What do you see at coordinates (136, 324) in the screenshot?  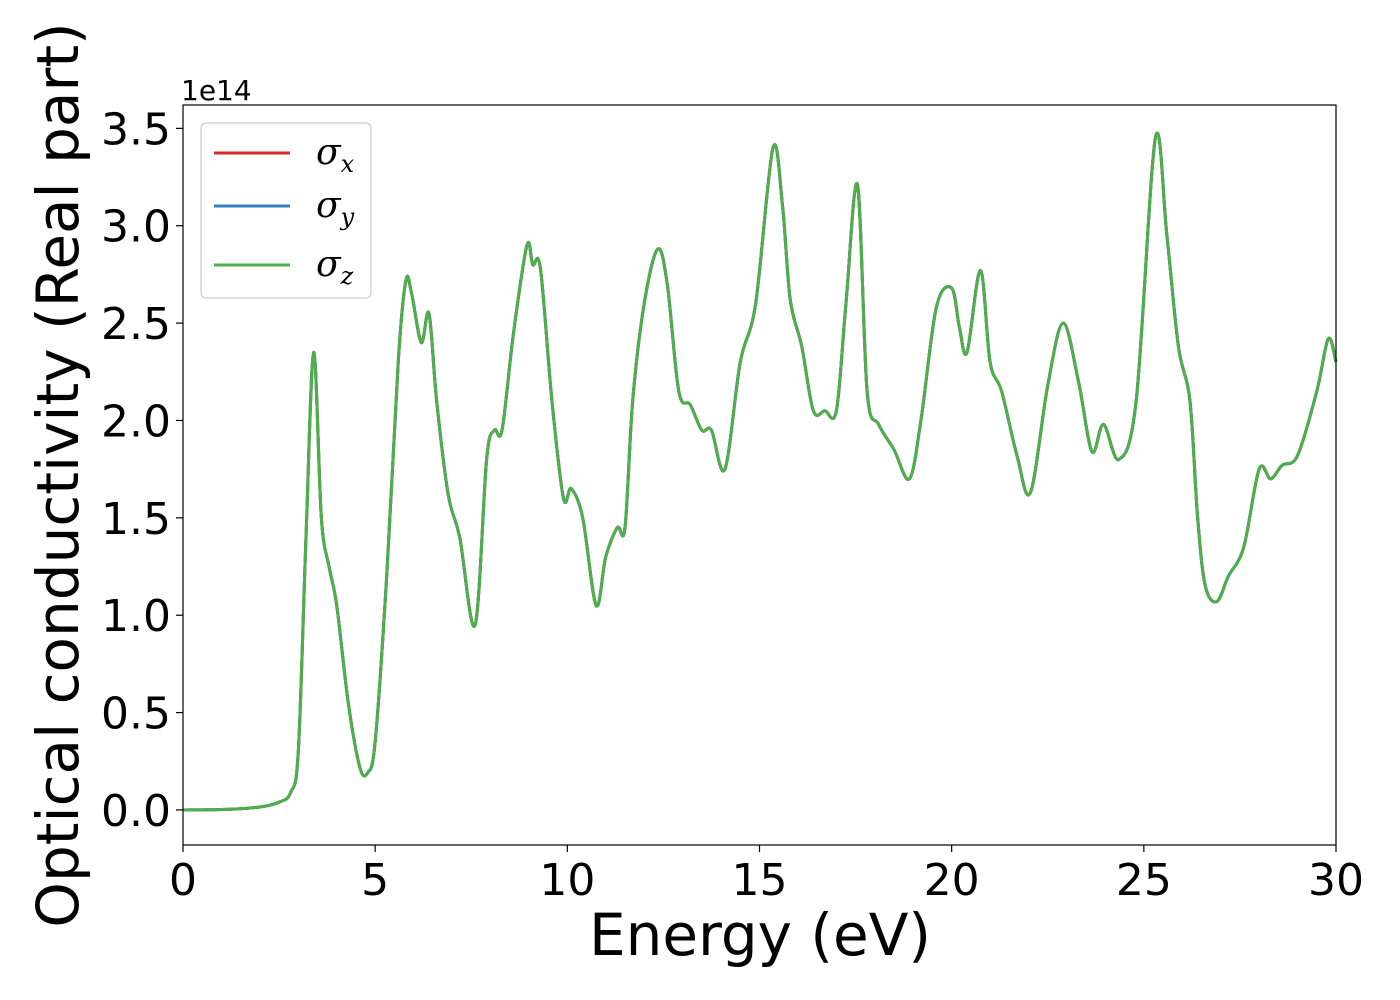 I see `y-tick-label: 2.5` at bounding box center [136, 324].